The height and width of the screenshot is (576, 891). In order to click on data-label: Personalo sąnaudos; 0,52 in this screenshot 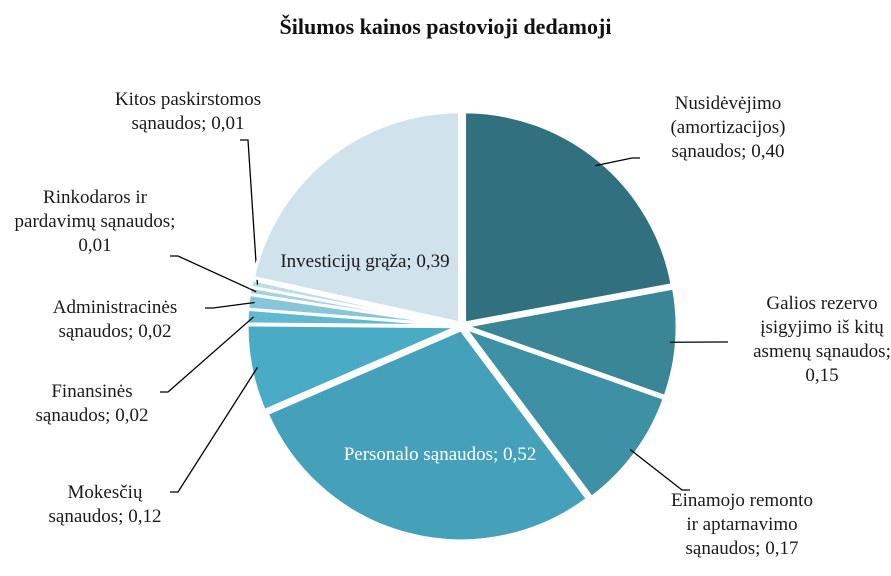, I will do `click(440, 454)`.